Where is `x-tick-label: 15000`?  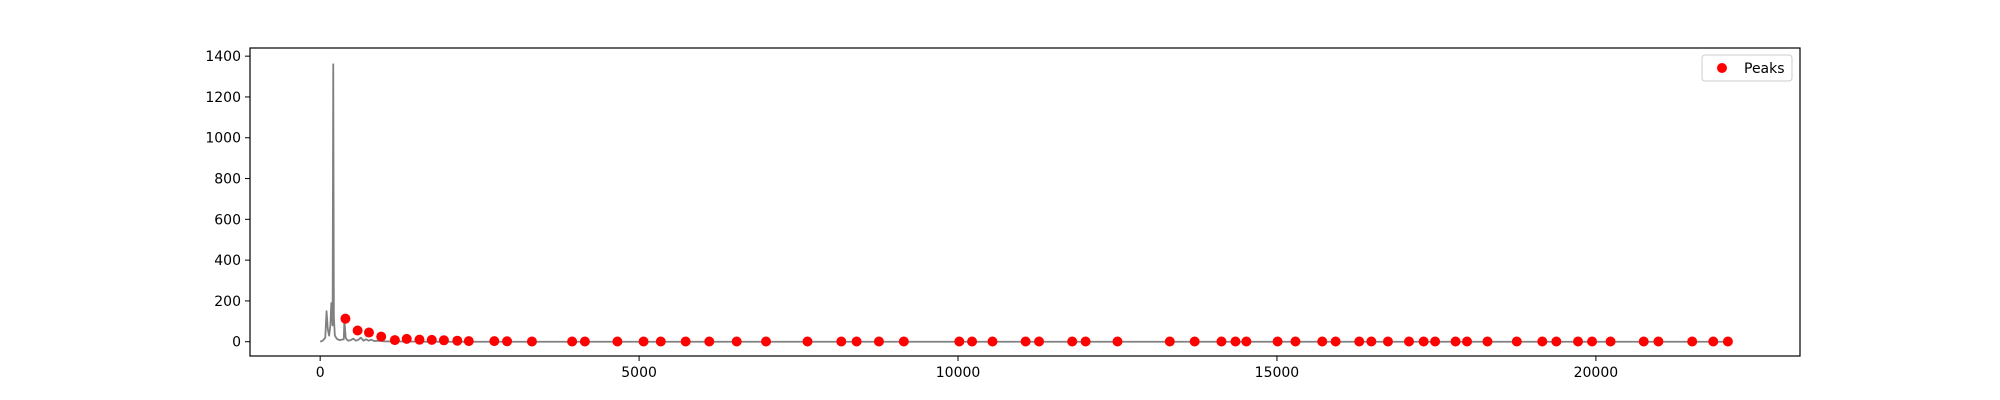
x-tick-label: 15000 is located at coordinates (1277, 373).